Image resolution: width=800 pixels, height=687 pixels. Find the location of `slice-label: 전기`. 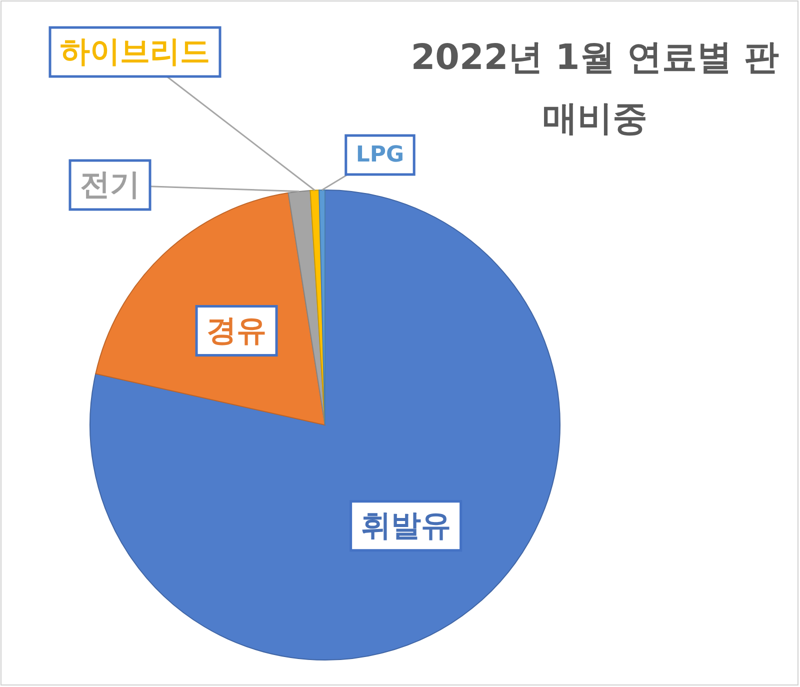

slice-label: 전기 is located at coordinates (110, 185).